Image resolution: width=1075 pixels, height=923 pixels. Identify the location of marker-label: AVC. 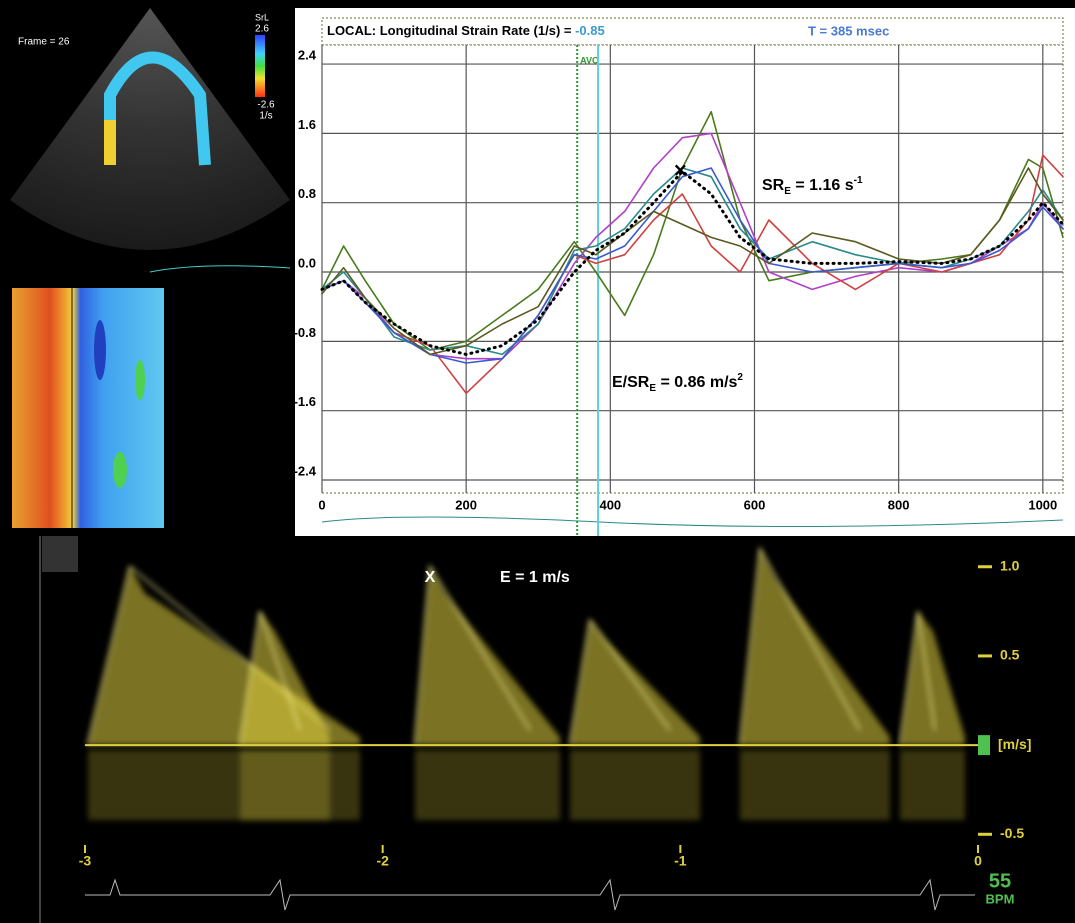
(589, 60).